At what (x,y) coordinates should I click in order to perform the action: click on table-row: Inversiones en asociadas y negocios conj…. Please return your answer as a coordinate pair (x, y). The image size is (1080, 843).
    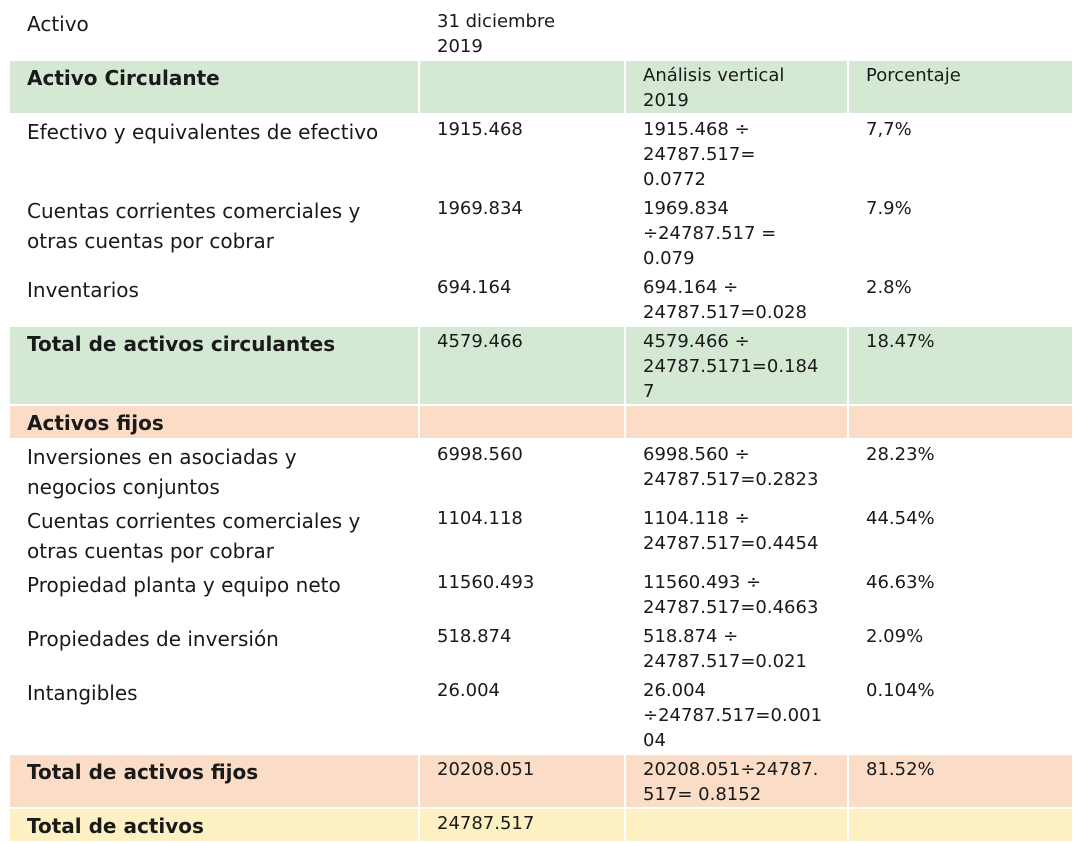
    Looking at the image, I should click on (541, 471).